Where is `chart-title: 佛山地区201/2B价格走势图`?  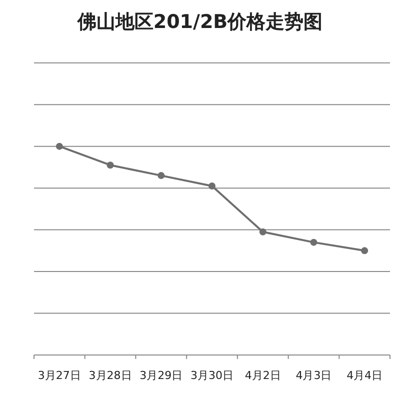 chart-title: 佛山地区201/2B价格走势图 is located at coordinates (199, 22).